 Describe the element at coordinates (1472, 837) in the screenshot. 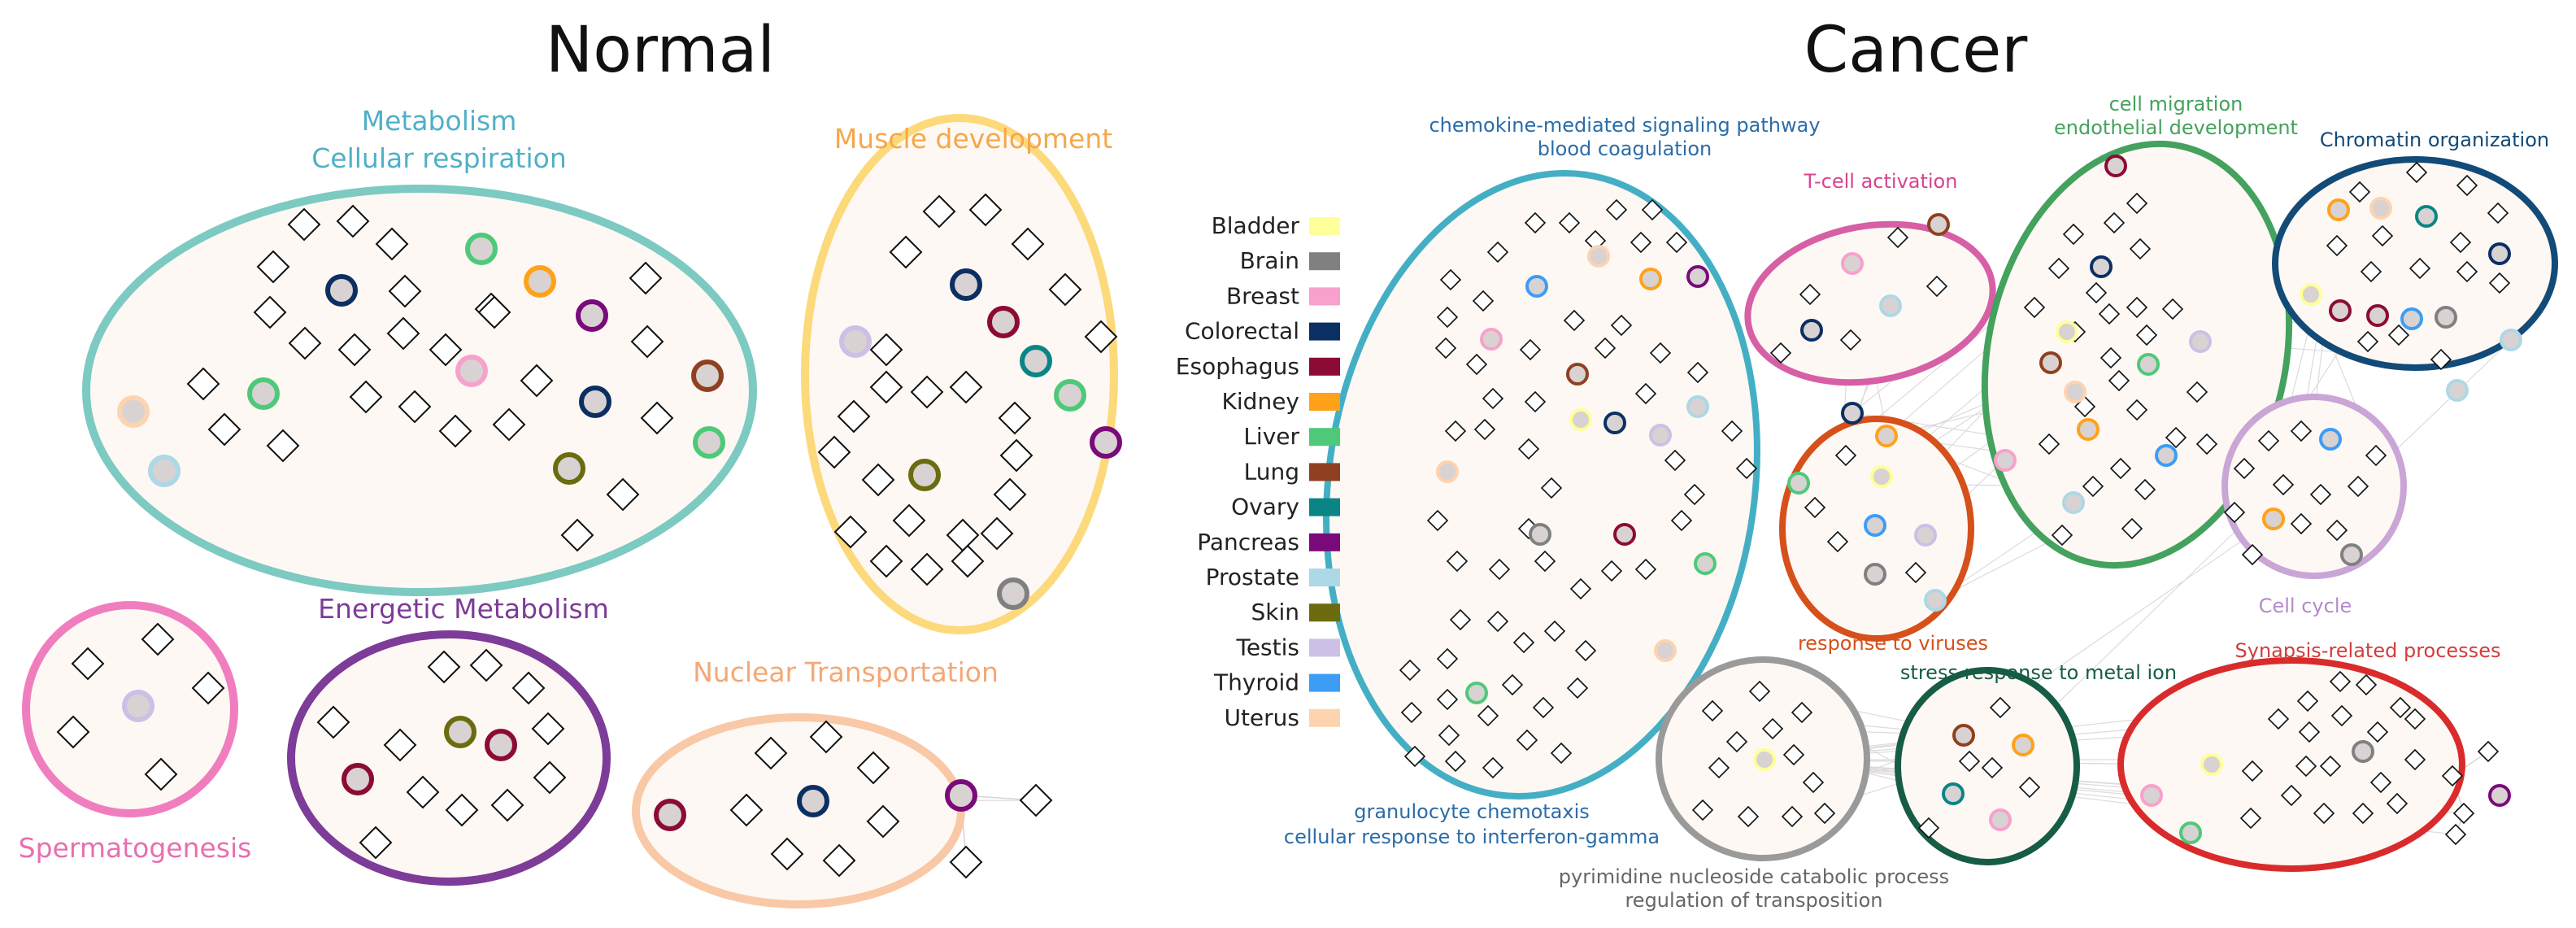

I see `cluster-label: cellular response to interferon-gamma` at that location.